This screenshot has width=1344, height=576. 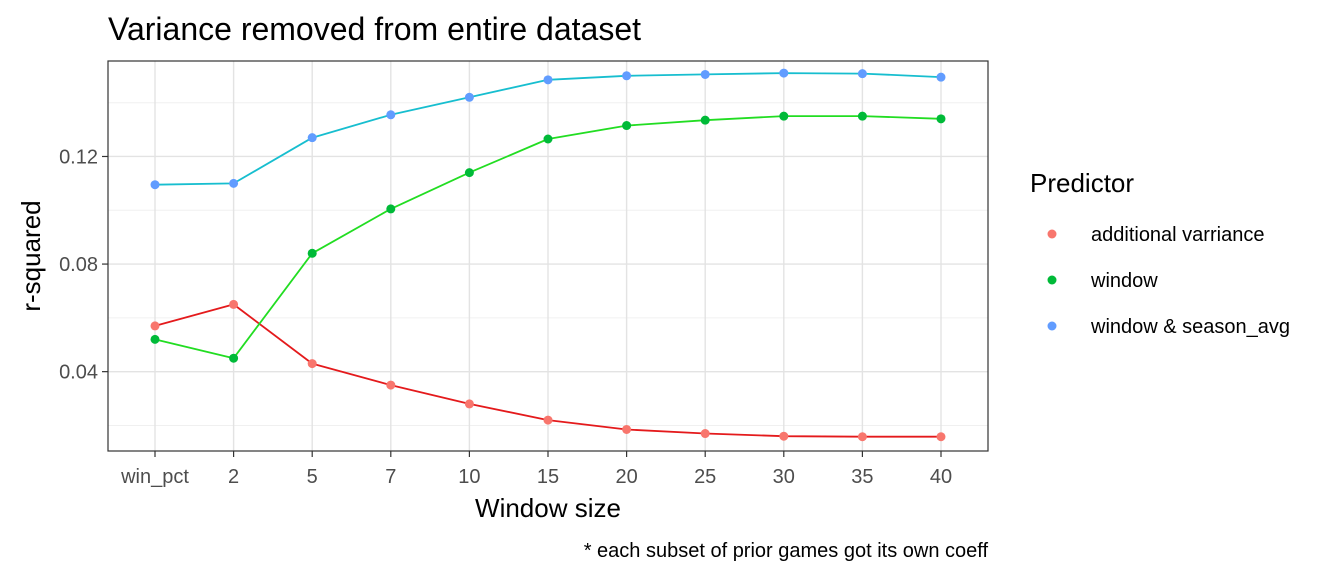 What do you see at coordinates (31, 255) in the screenshot?
I see `y-axis-title: r-squared` at bounding box center [31, 255].